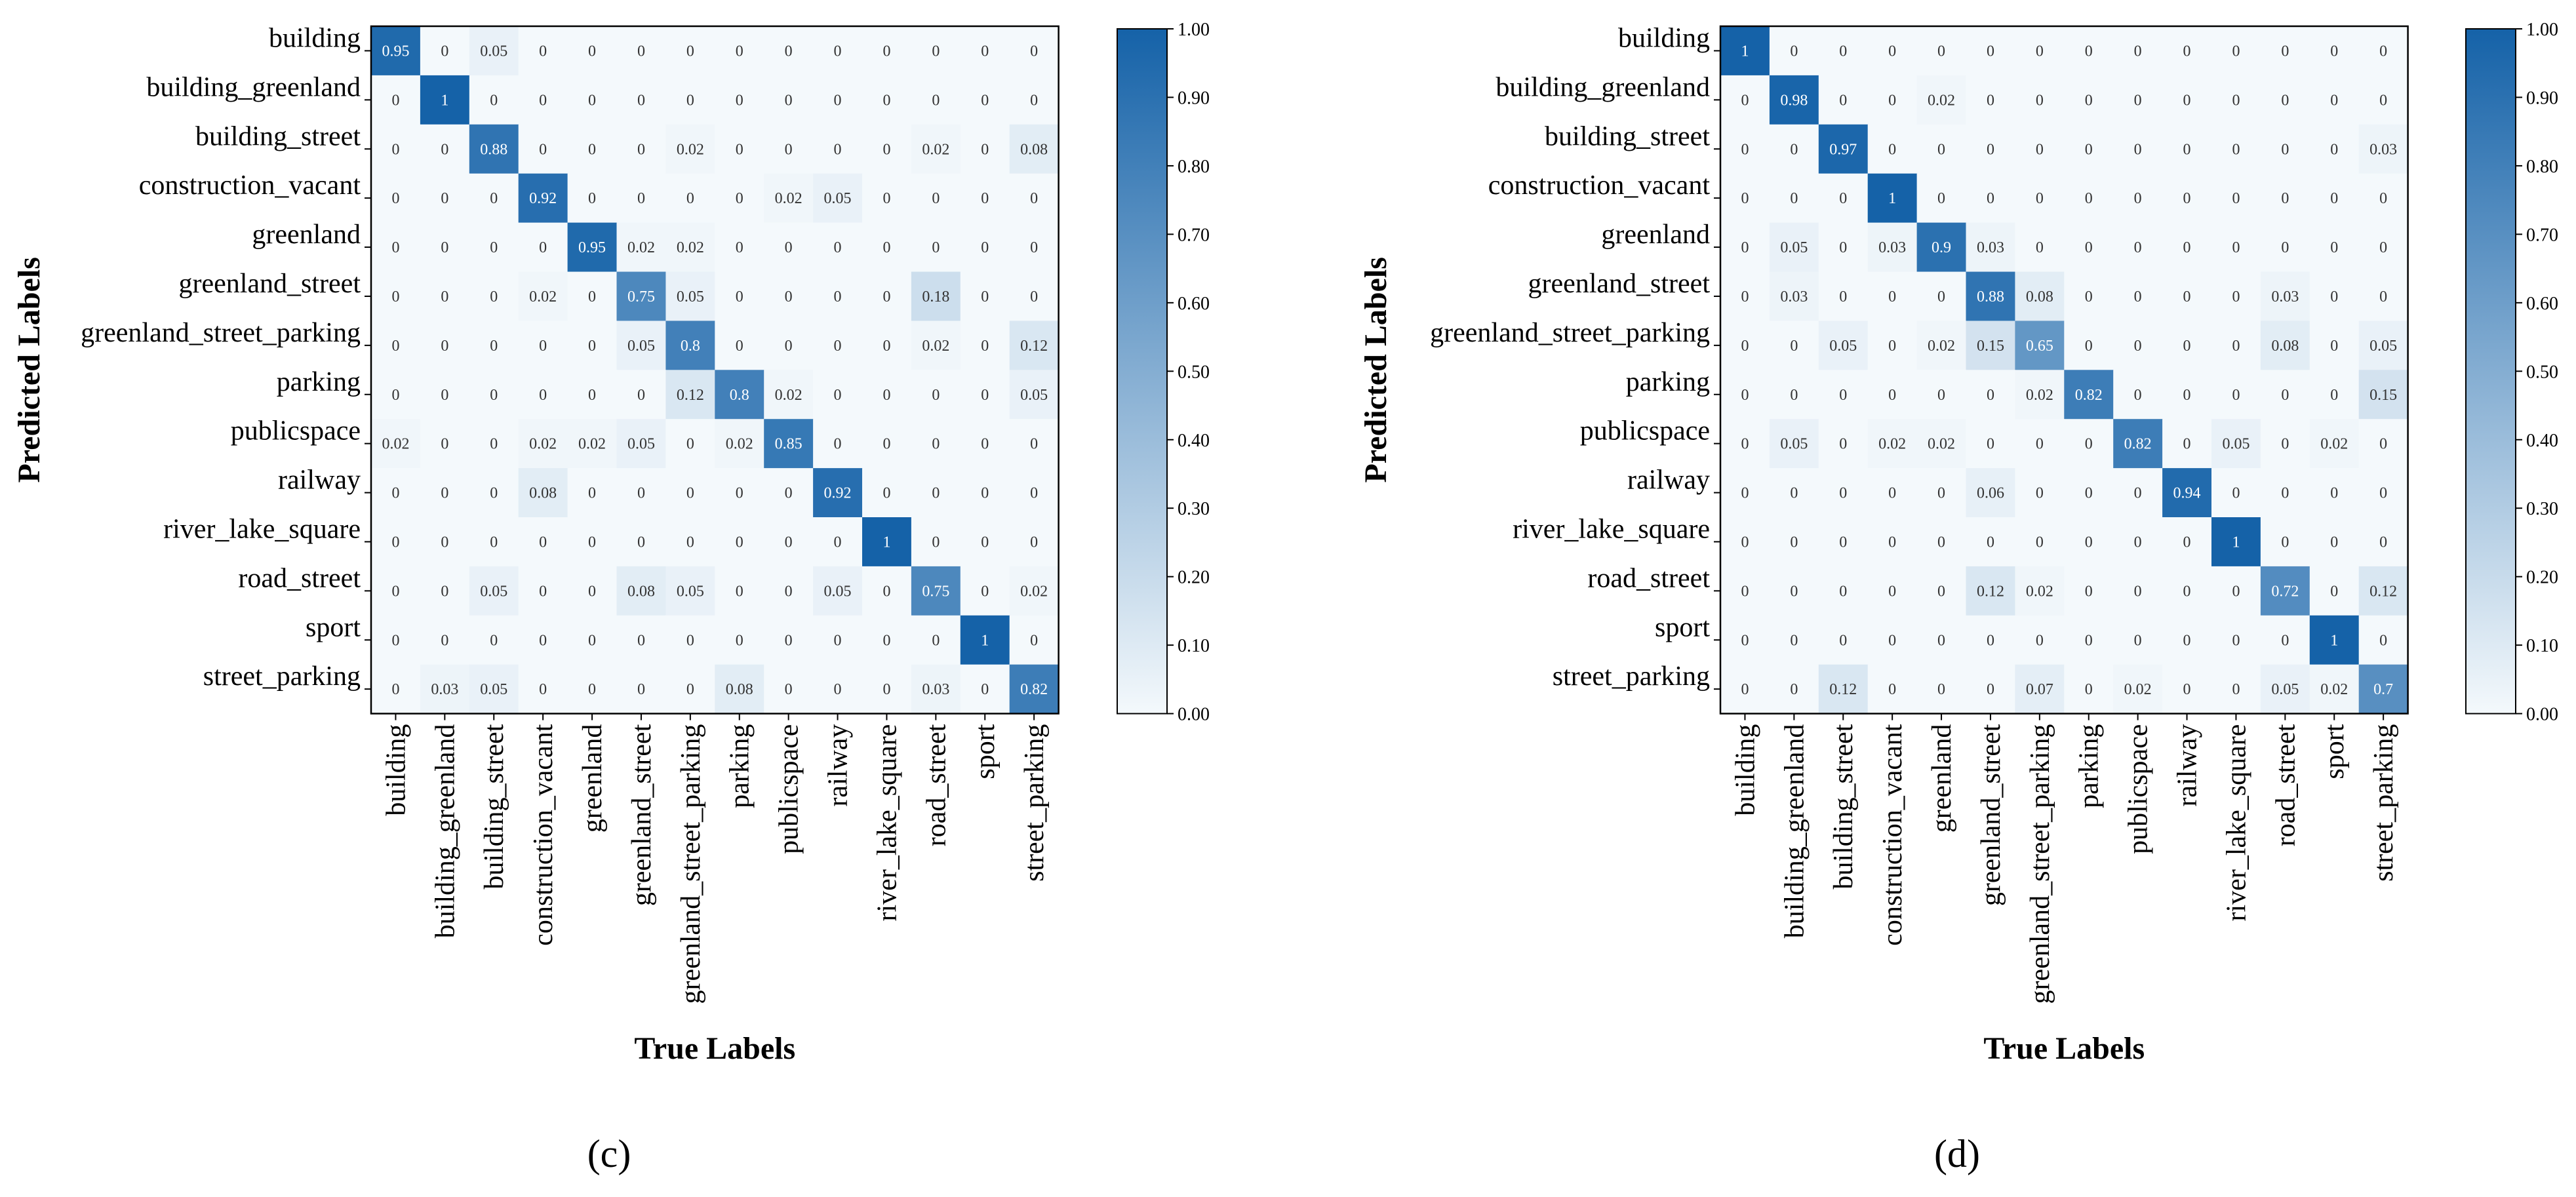 The height and width of the screenshot is (1197, 2576). I want to click on cell-value-label: 0.12, so click(1034, 346).